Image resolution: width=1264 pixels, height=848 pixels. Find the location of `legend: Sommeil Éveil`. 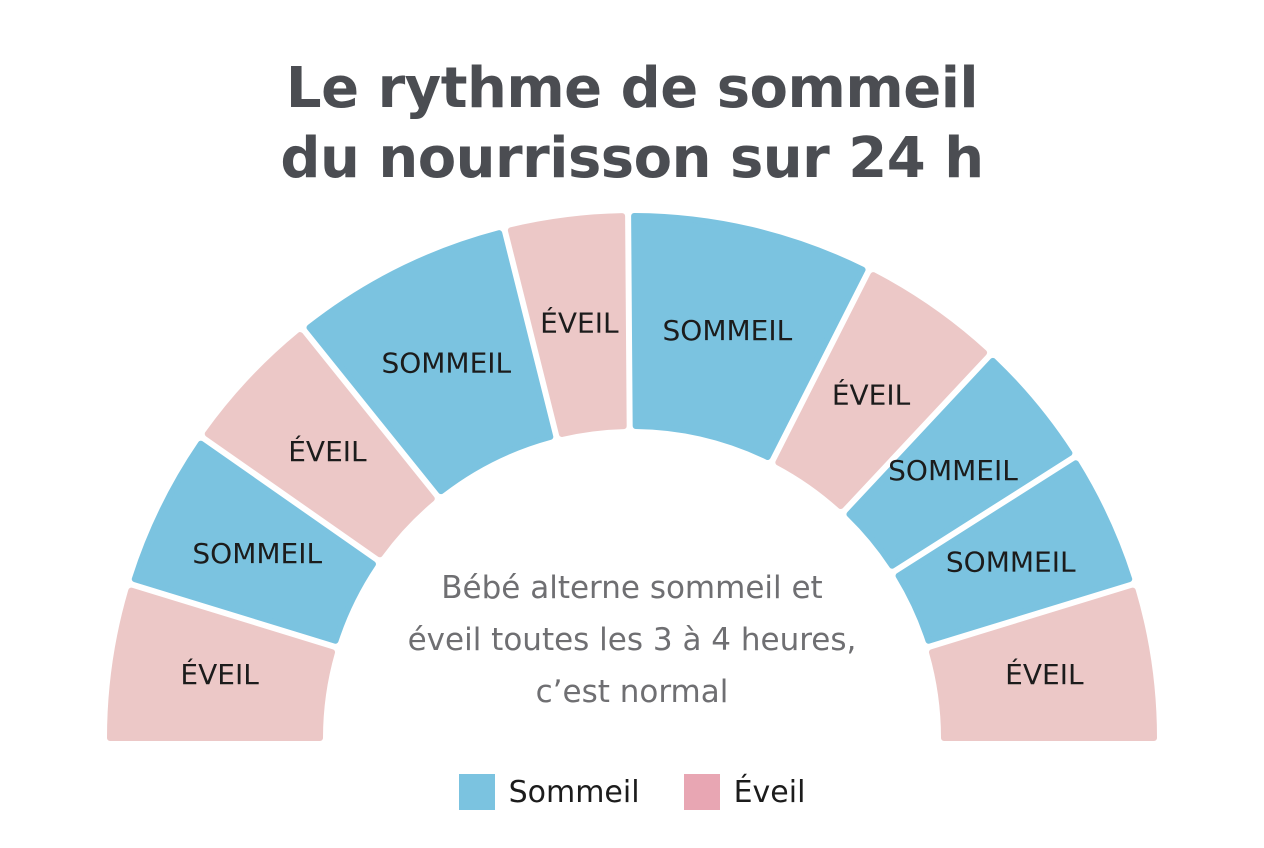

legend: Sommeil Éveil is located at coordinates (632, 792).